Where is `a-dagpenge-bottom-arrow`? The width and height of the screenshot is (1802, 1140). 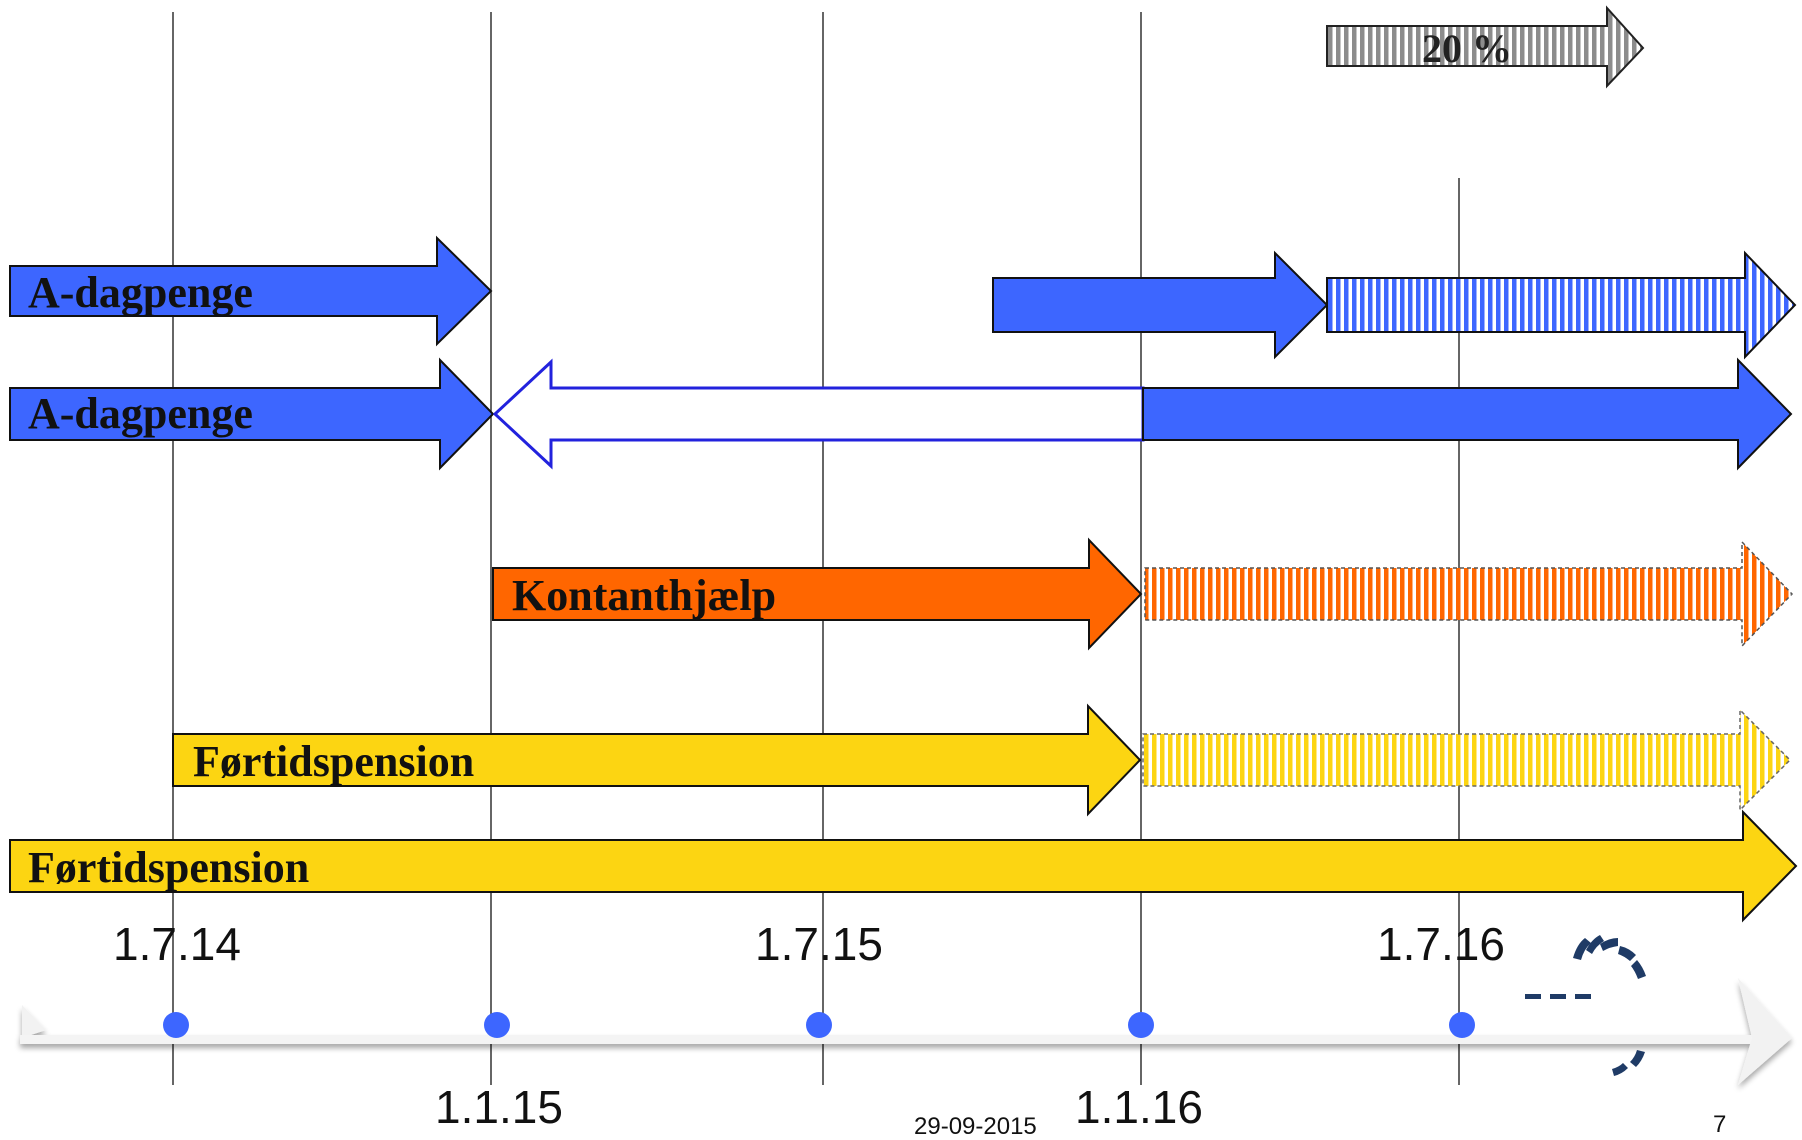 a-dagpenge-bottom-arrow is located at coordinates (252, 414).